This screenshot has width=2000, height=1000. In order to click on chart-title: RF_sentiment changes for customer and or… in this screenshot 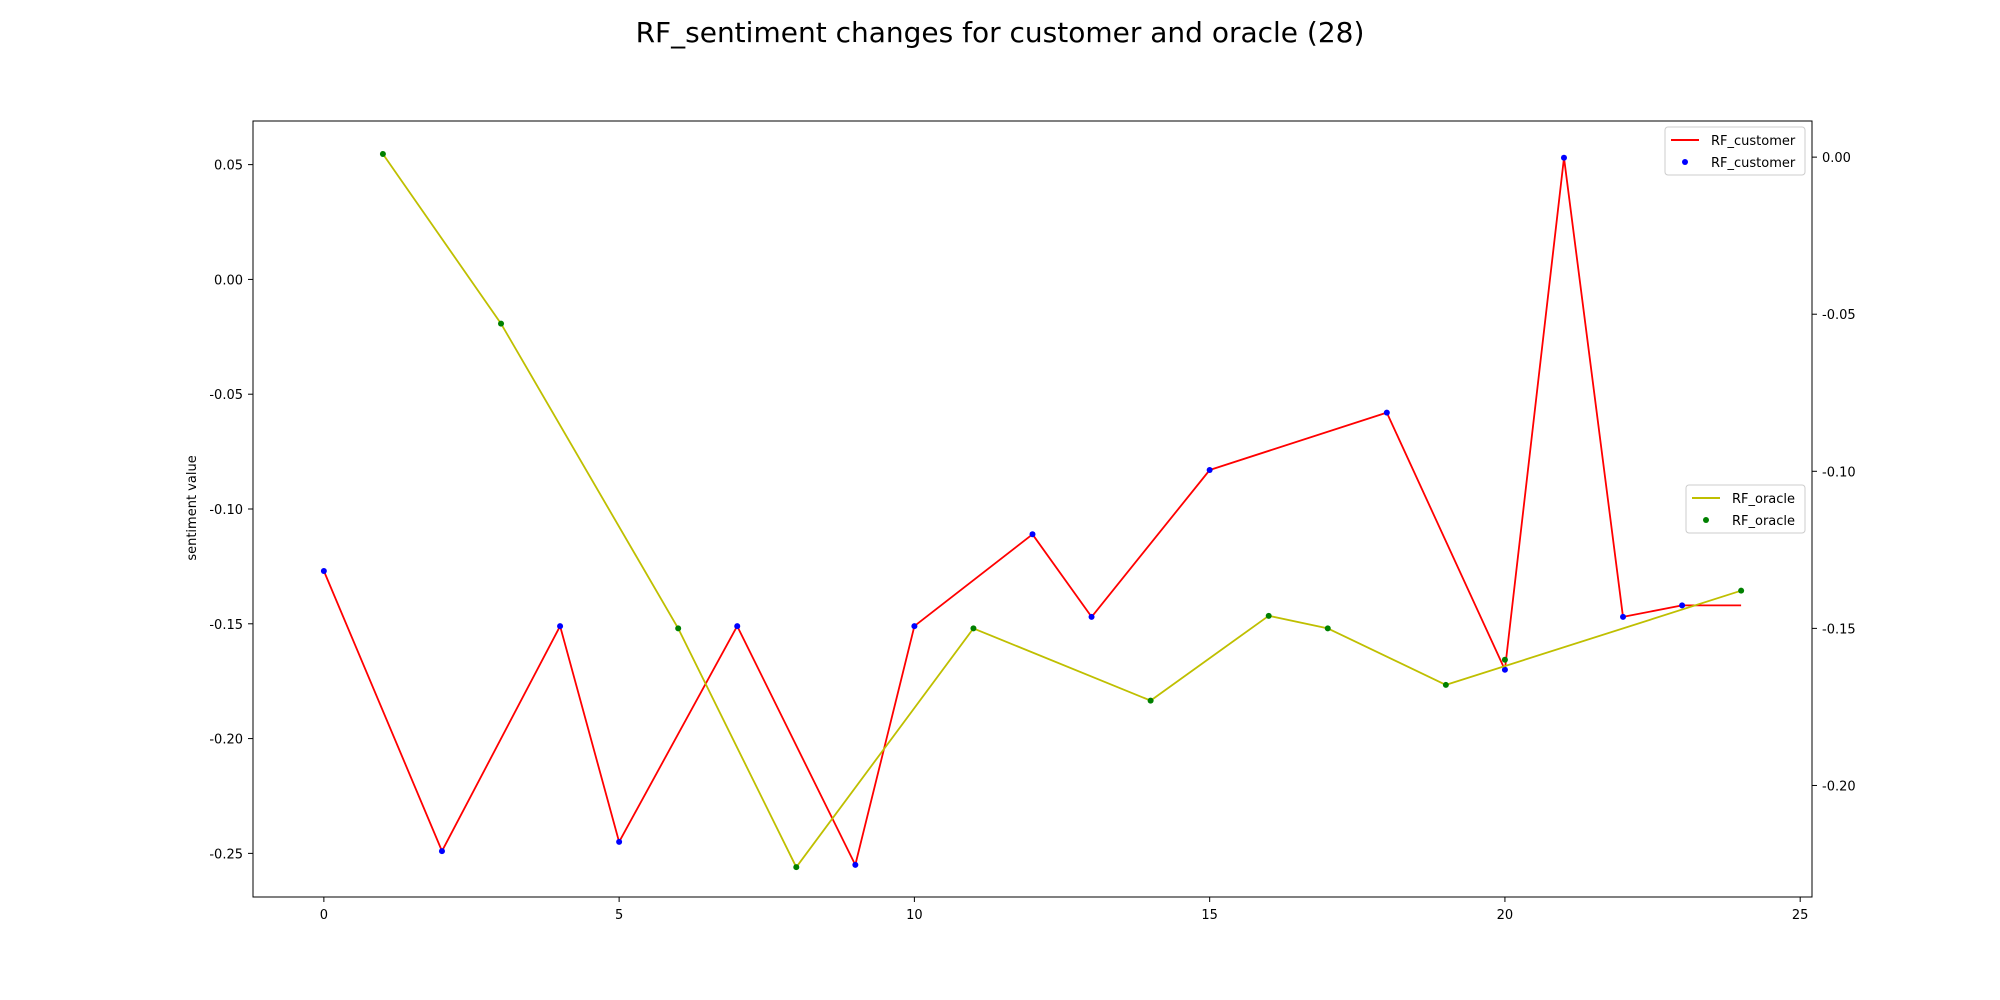, I will do `click(1000, 32)`.